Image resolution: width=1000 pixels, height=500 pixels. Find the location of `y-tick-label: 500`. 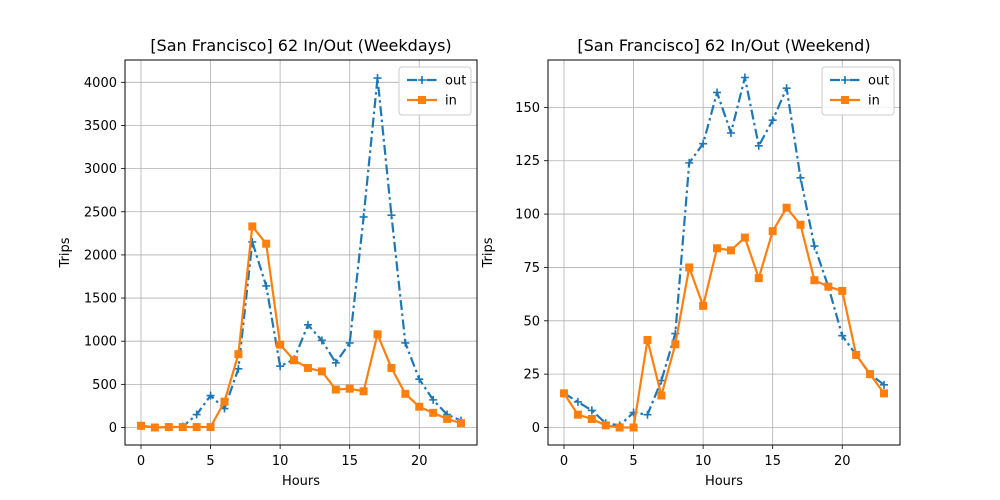

y-tick-label: 500 is located at coordinates (104, 385).